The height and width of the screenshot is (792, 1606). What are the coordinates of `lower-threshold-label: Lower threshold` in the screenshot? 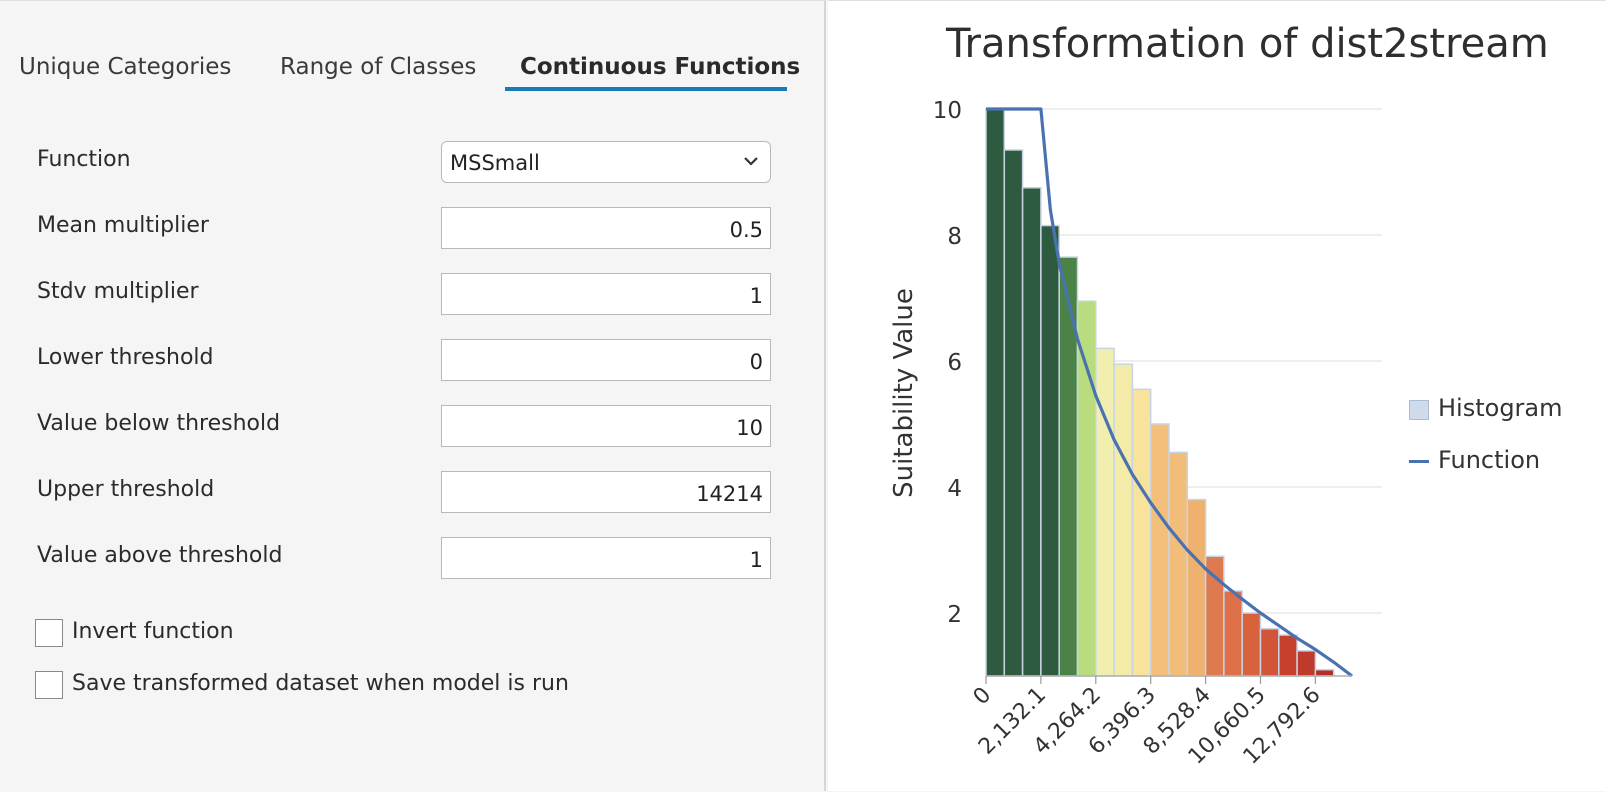 It's located at (125, 357).